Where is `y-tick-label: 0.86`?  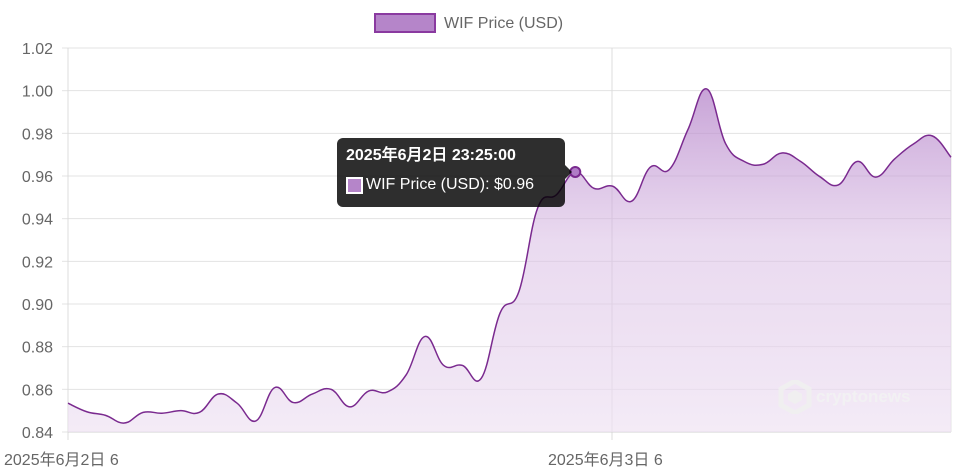
y-tick-label: 0.86 is located at coordinates (37, 390).